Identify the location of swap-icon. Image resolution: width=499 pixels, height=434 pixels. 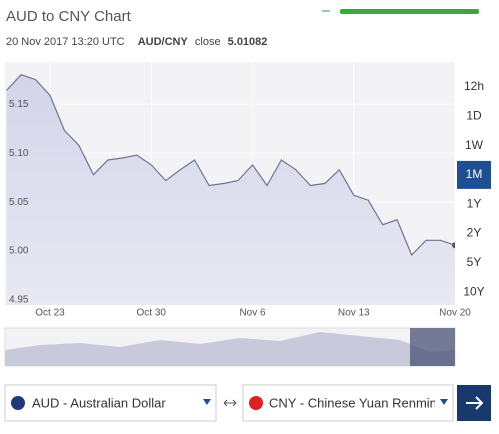
(230, 403).